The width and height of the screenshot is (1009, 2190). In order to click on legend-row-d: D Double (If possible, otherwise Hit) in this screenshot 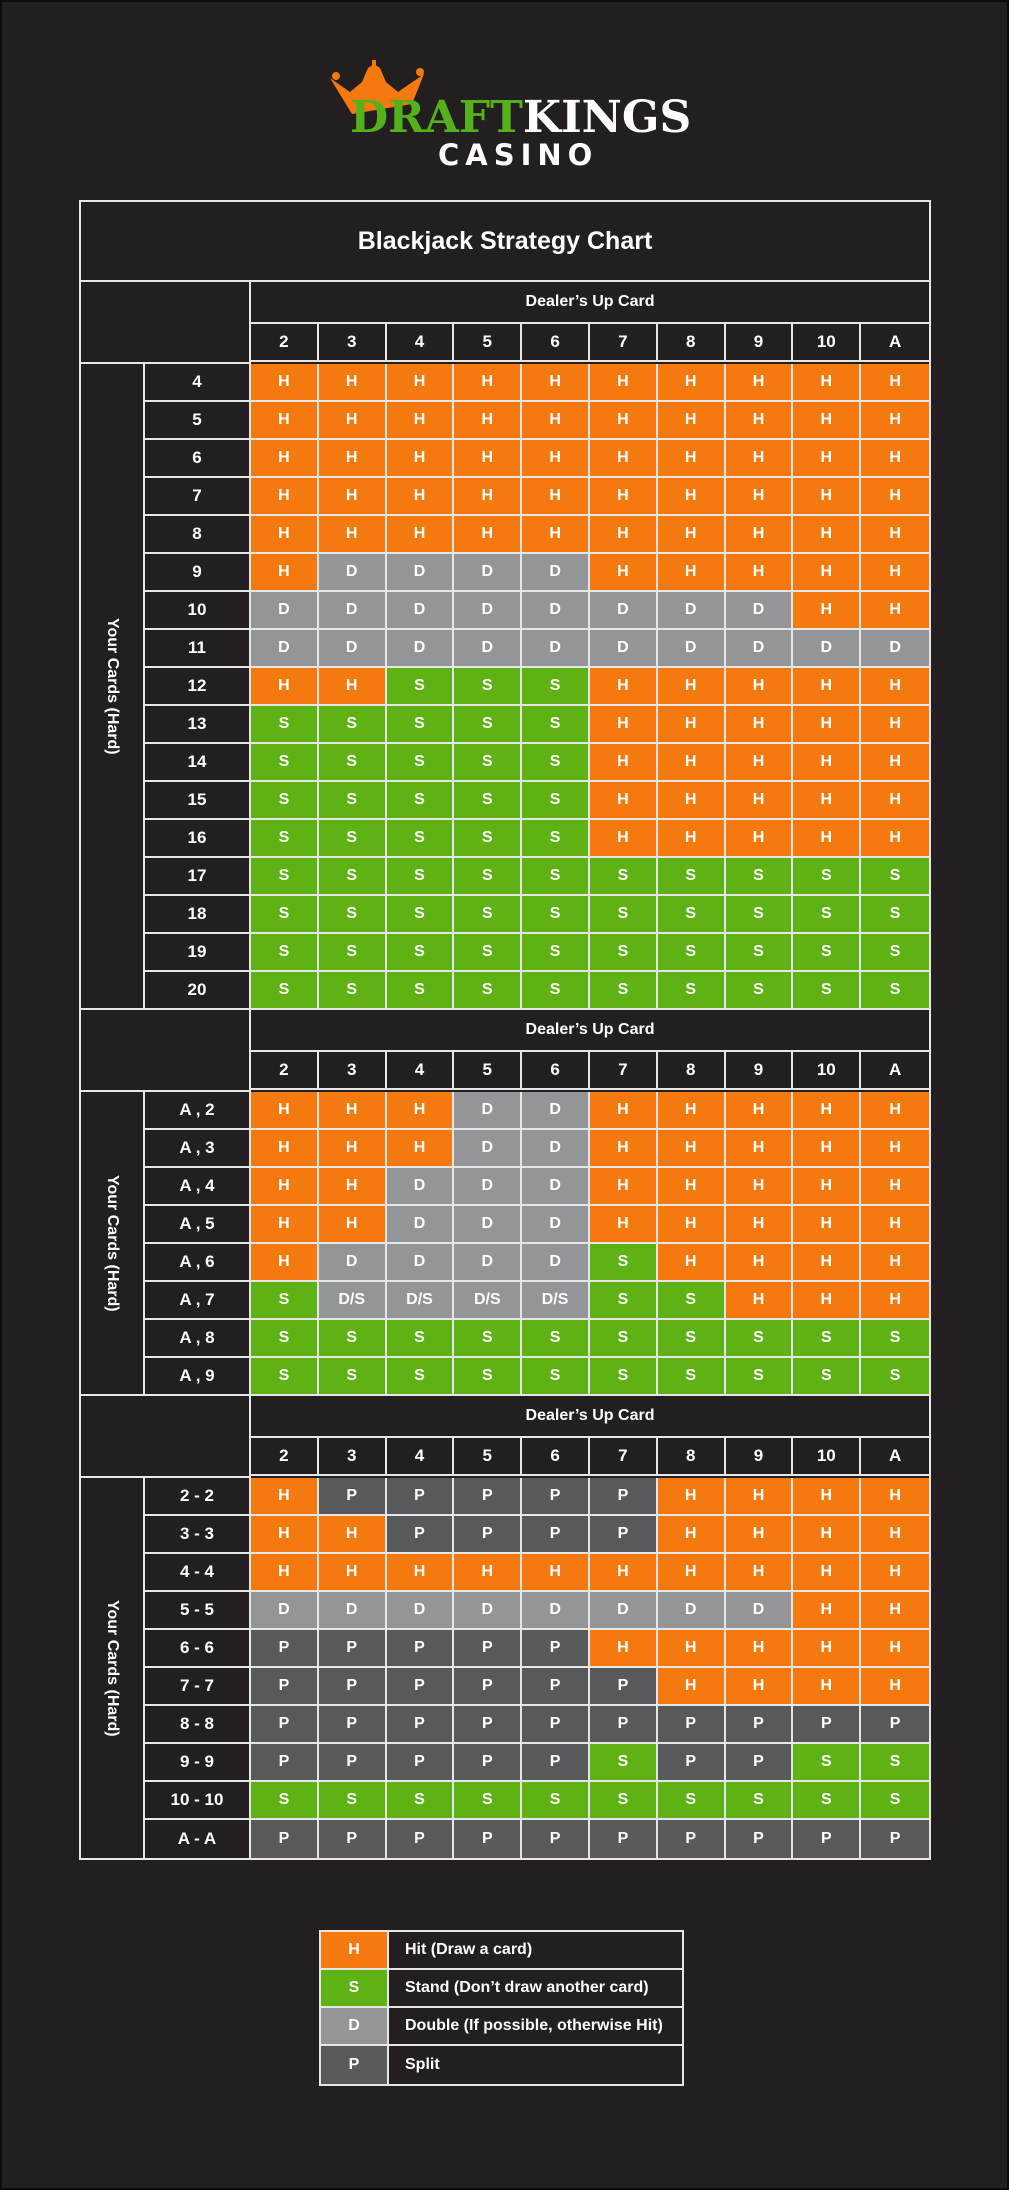, I will do `click(501, 2027)`.